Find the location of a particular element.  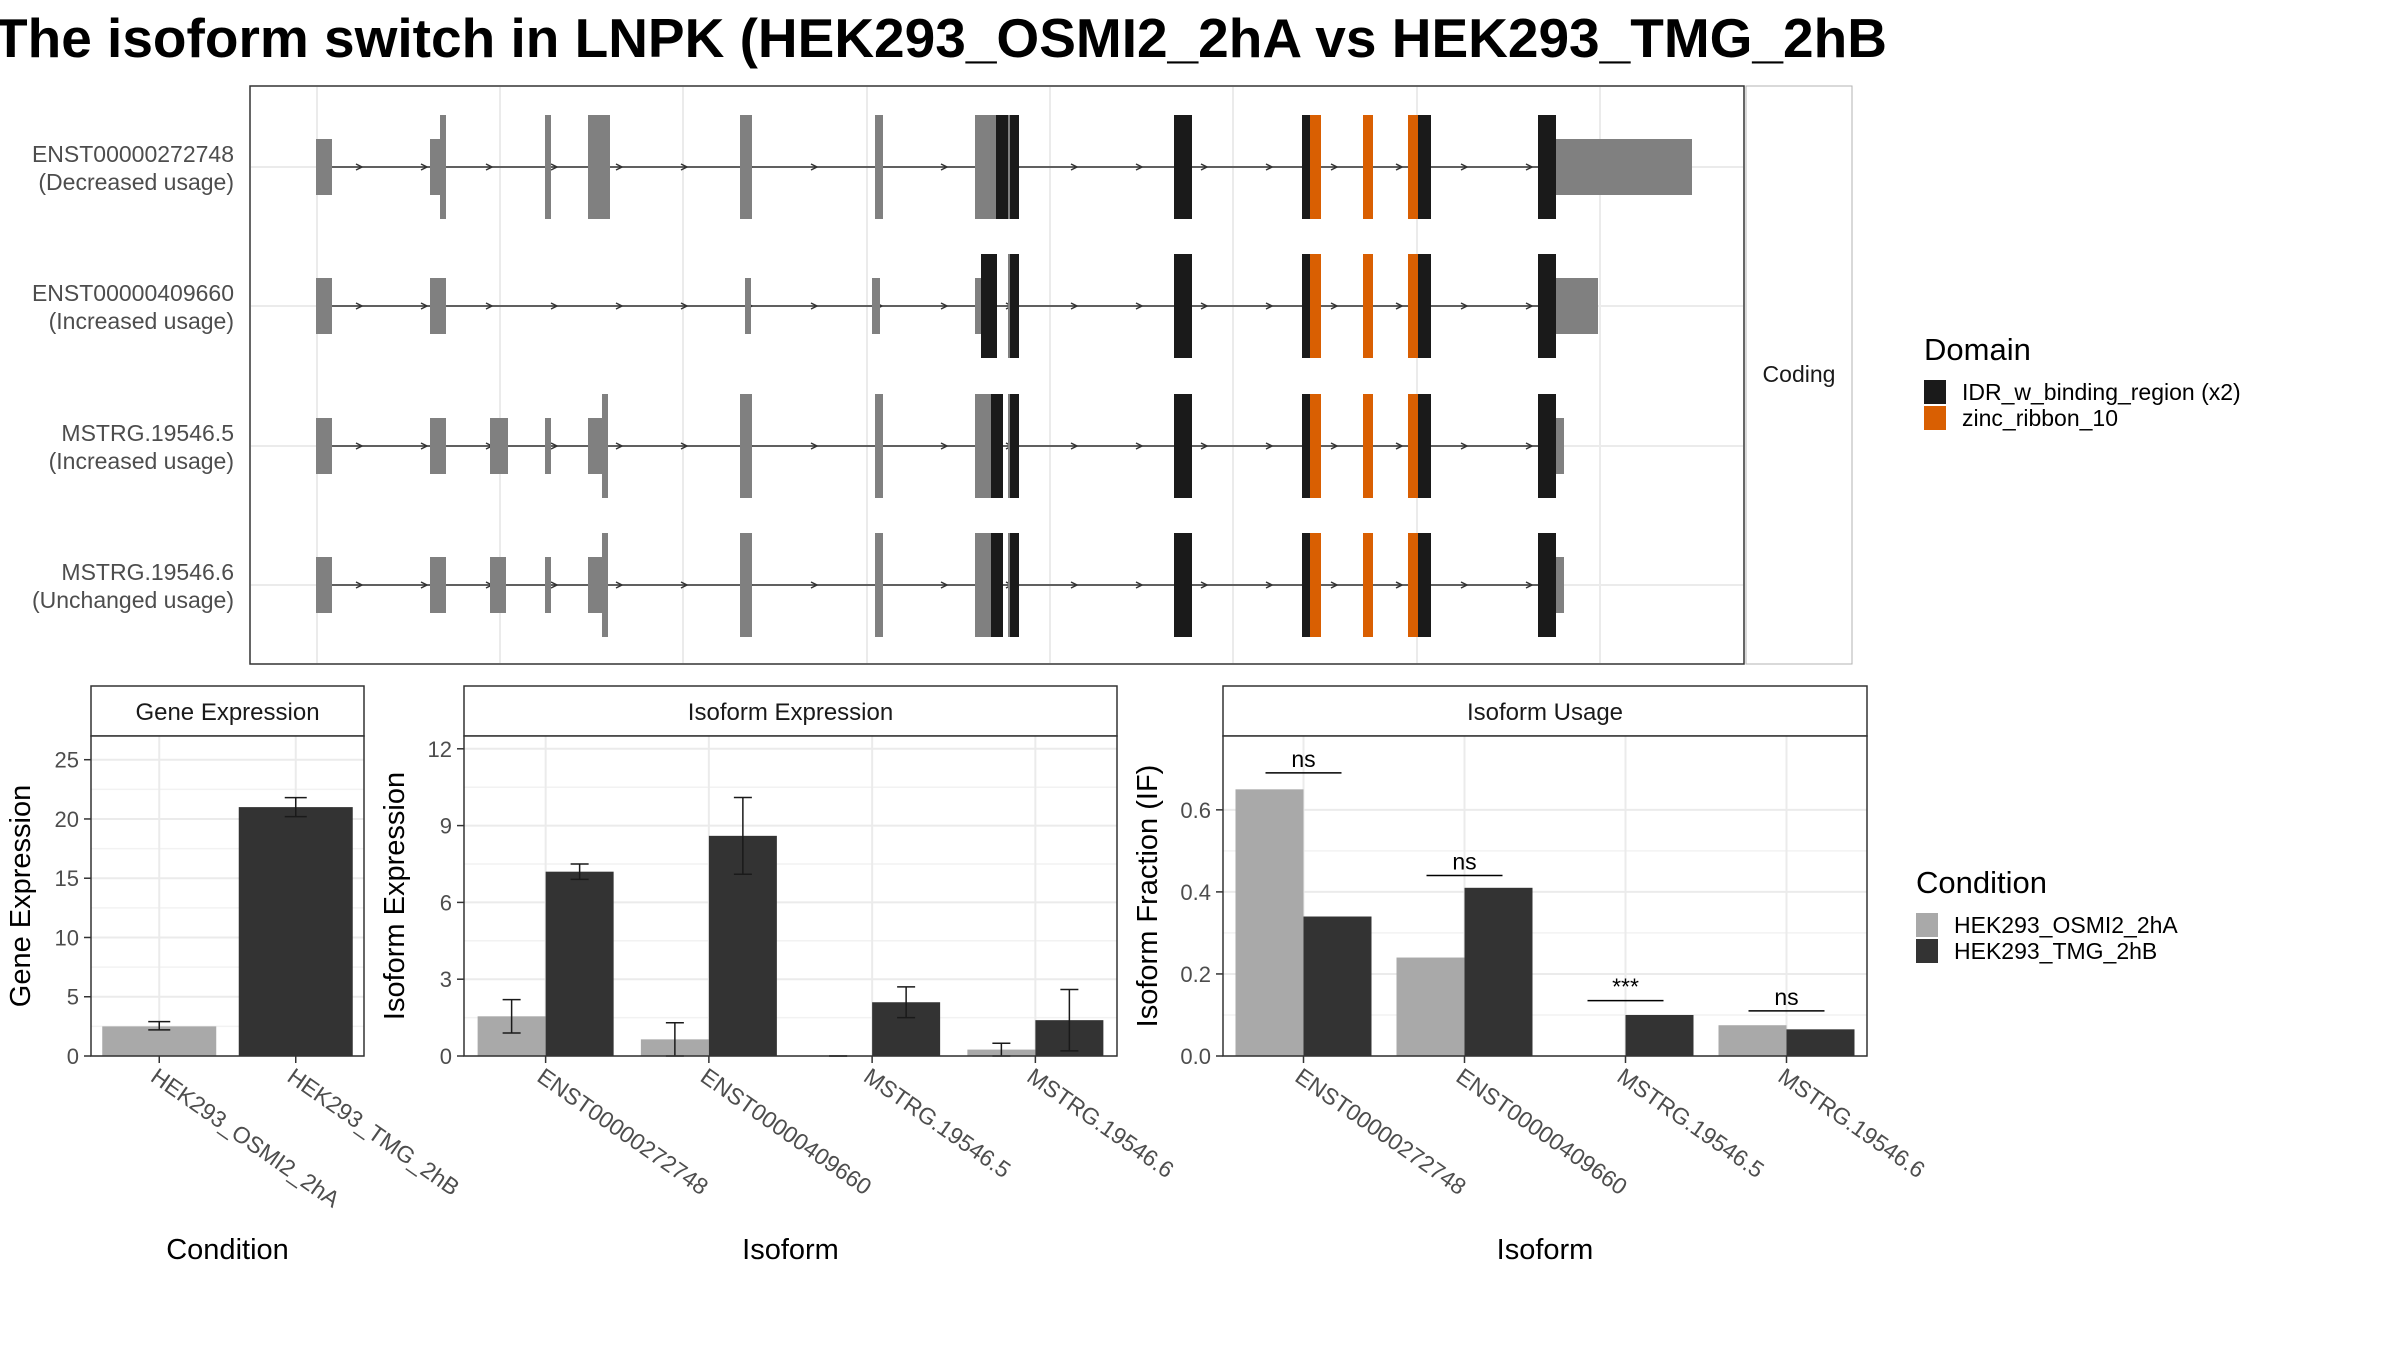

y-tick-label: 6 is located at coordinates (446, 902).